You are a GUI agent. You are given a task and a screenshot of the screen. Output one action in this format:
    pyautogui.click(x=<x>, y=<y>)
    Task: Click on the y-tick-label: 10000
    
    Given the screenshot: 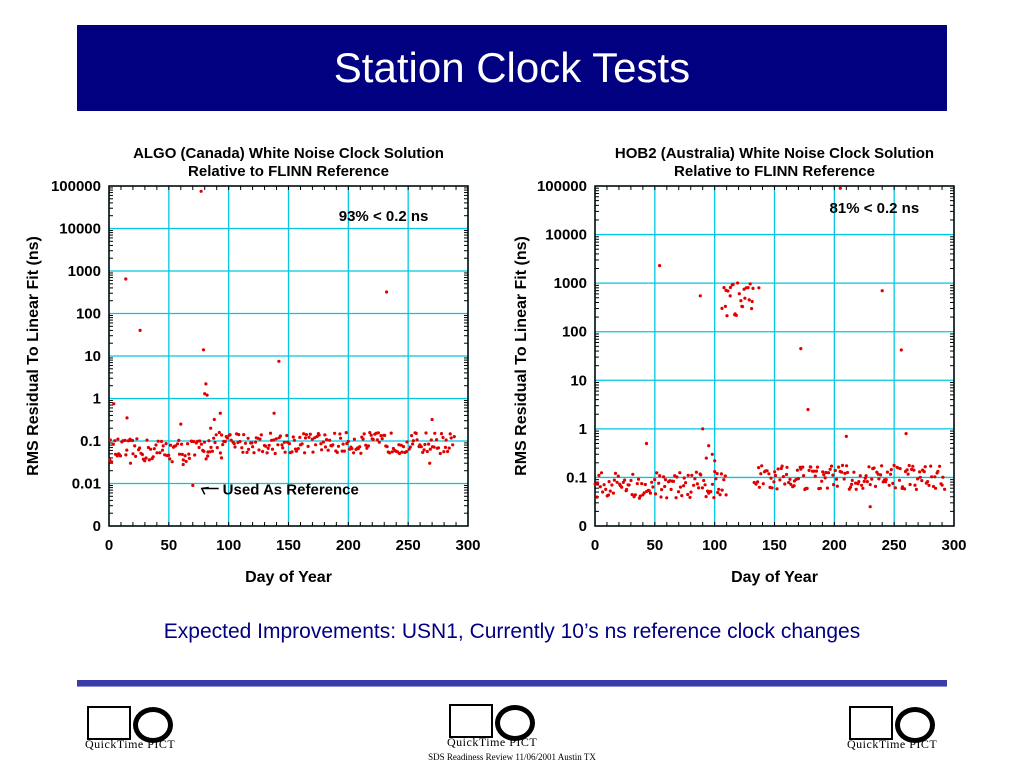 What is the action you would take?
    pyautogui.click(x=80, y=229)
    